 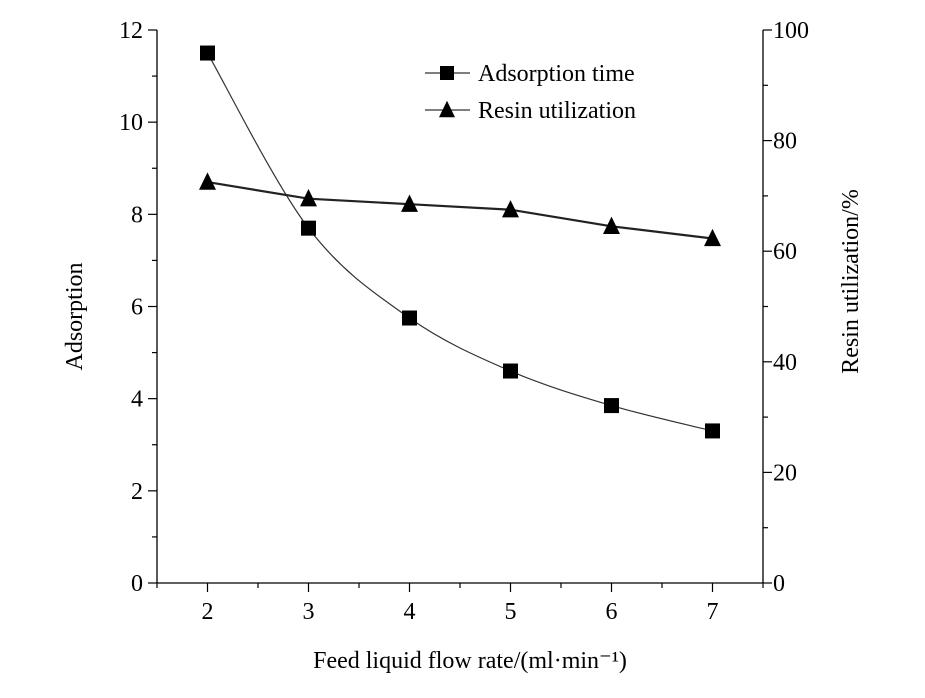 I want to click on right-y-axis-title: Resin utilization/%, so click(x=851, y=281).